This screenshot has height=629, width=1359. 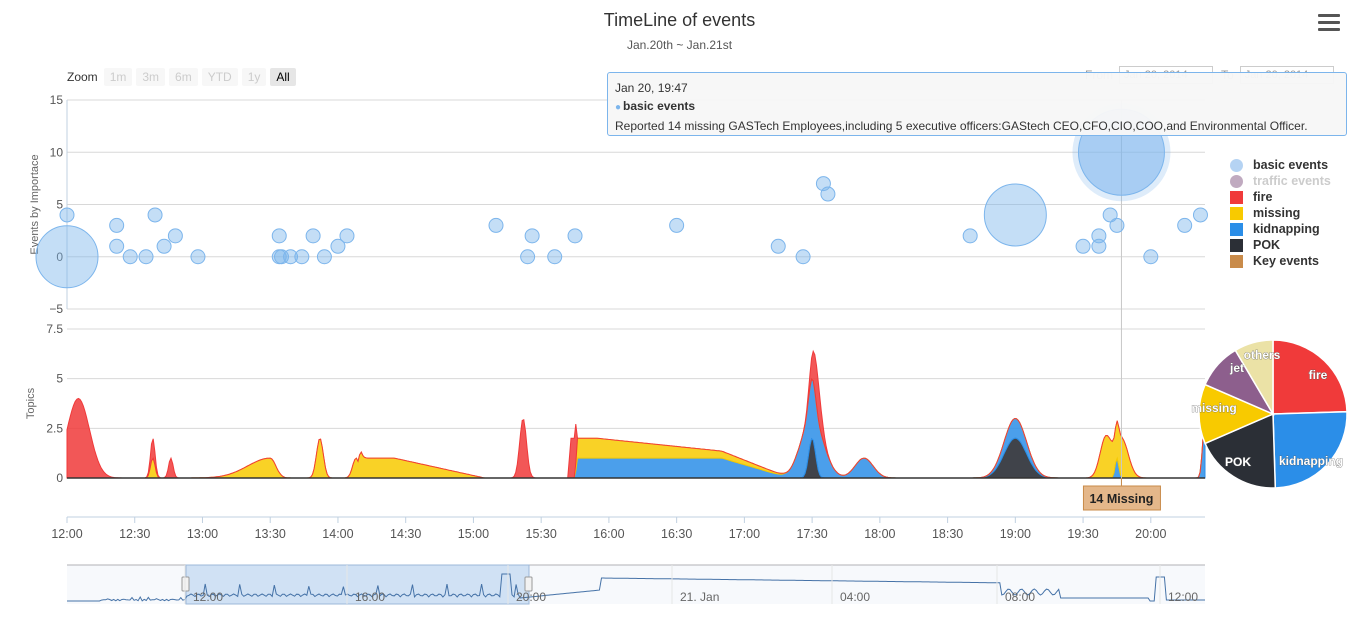 I want to click on x-axis-tick-label: 18:30, so click(x=947, y=534).